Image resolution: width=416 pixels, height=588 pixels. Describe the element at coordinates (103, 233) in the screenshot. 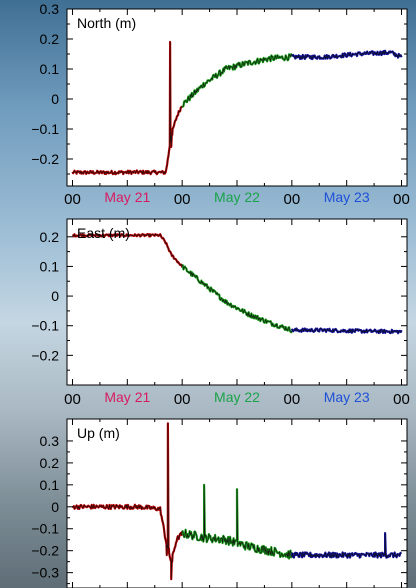

I see `panel-label: East (m)` at that location.